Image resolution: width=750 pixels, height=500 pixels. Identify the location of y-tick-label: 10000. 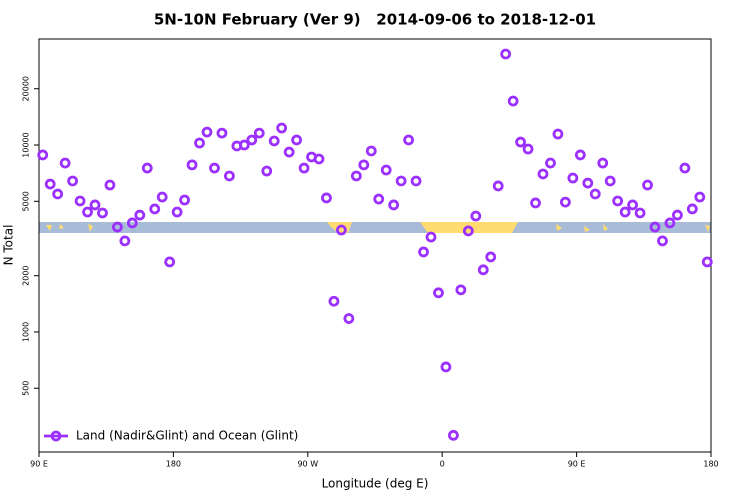
(26, 144).